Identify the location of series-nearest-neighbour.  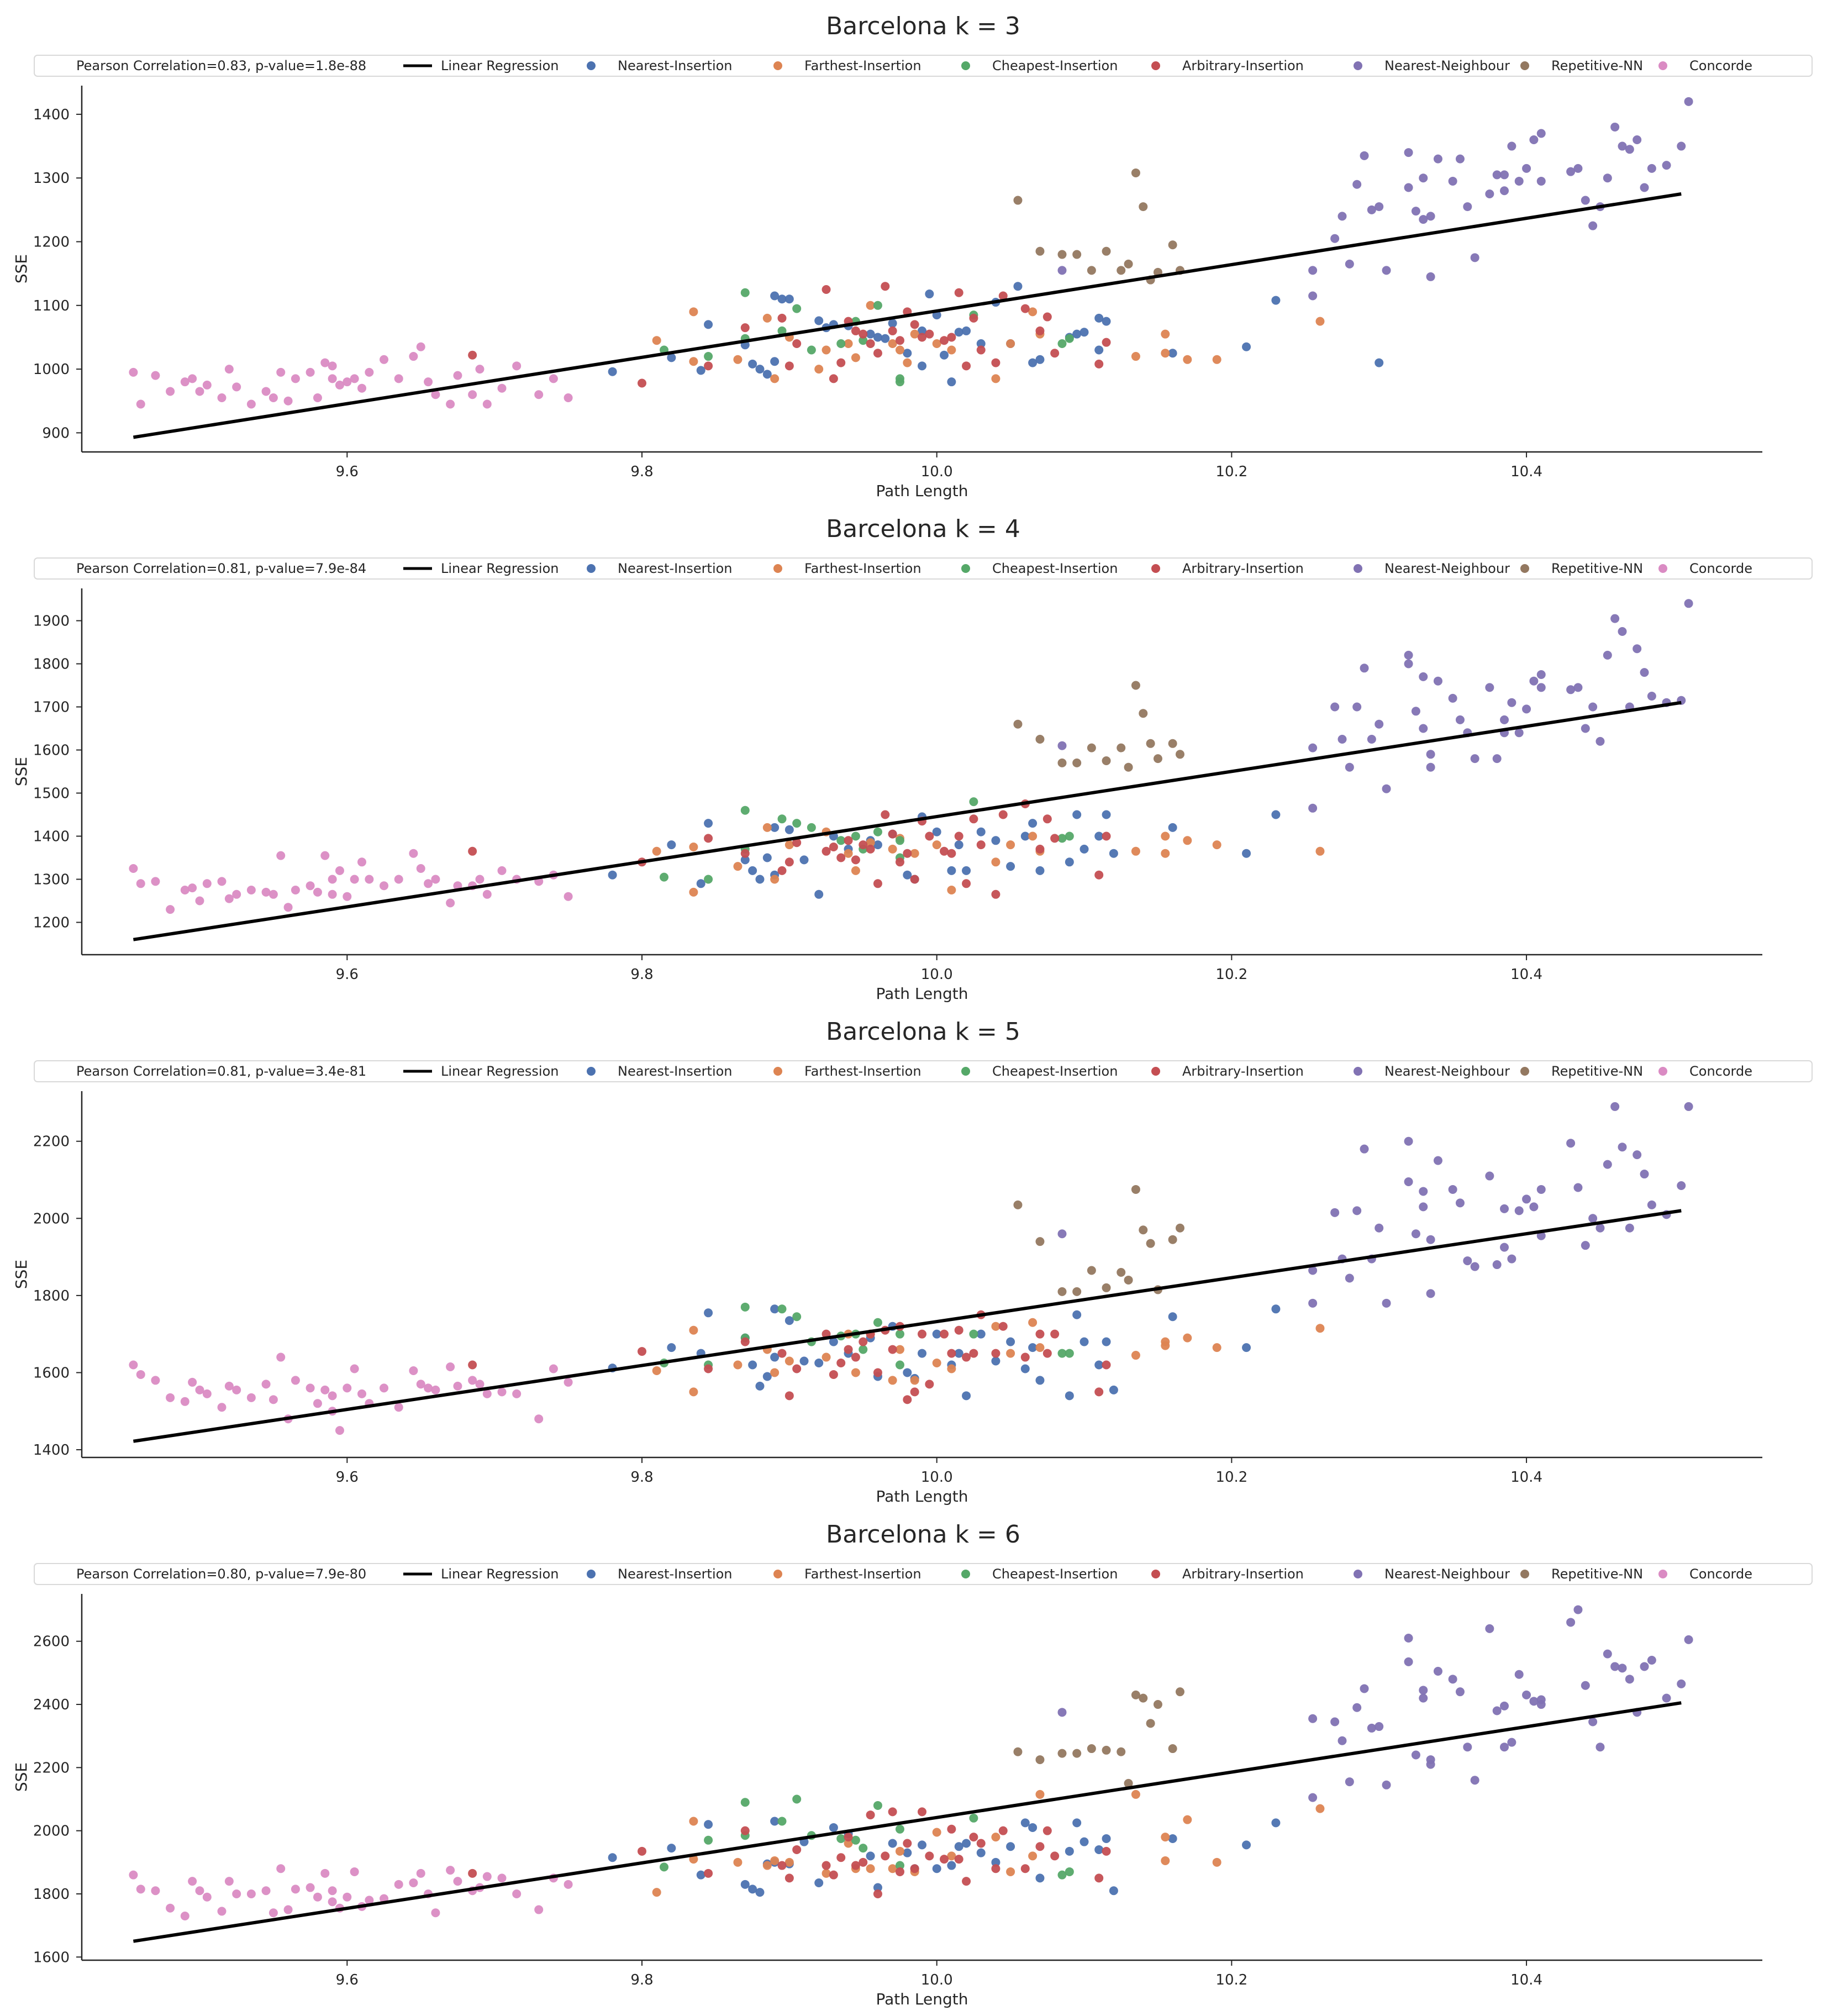
(1375, 1703).